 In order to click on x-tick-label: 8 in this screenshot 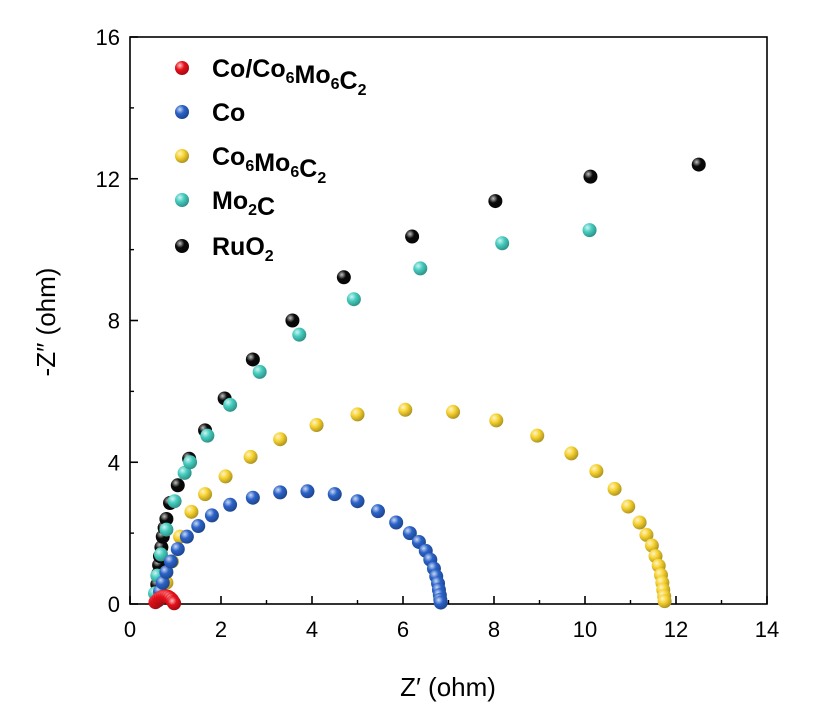, I will do `click(494, 629)`.